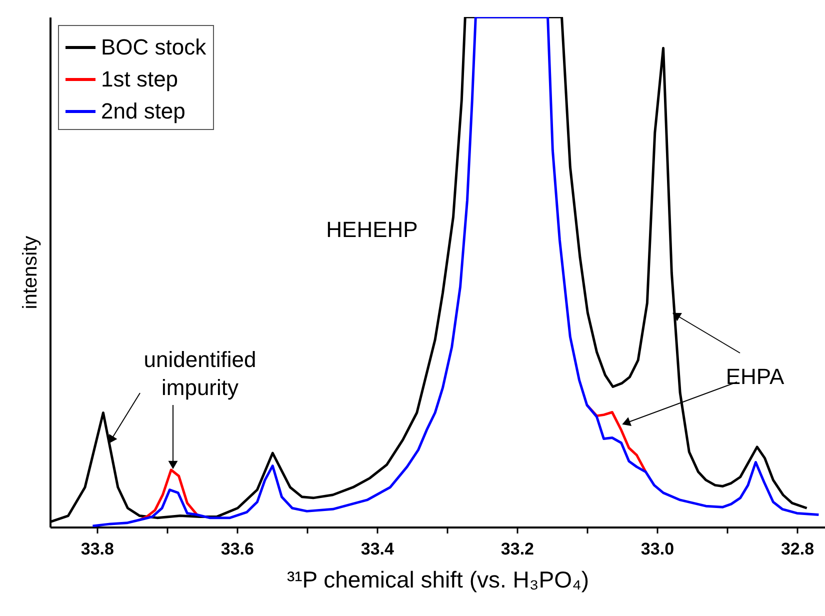  Describe the element at coordinates (143, 111) in the screenshot. I see `legend-label: 2nd step` at that location.